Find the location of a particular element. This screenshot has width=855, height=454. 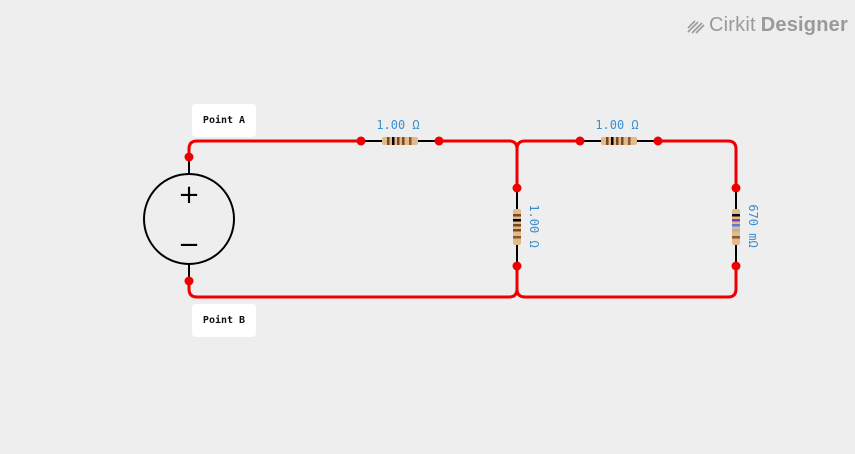

source-plus-sign: + is located at coordinates (189, 195).